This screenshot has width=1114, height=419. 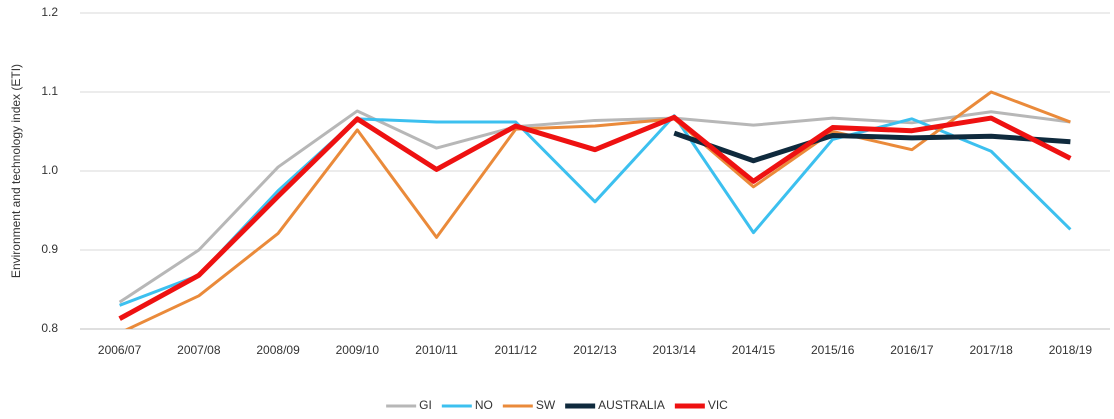 What do you see at coordinates (49, 328) in the screenshot?
I see `y-tick-label: 0.8` at bounding box center [49, 328].